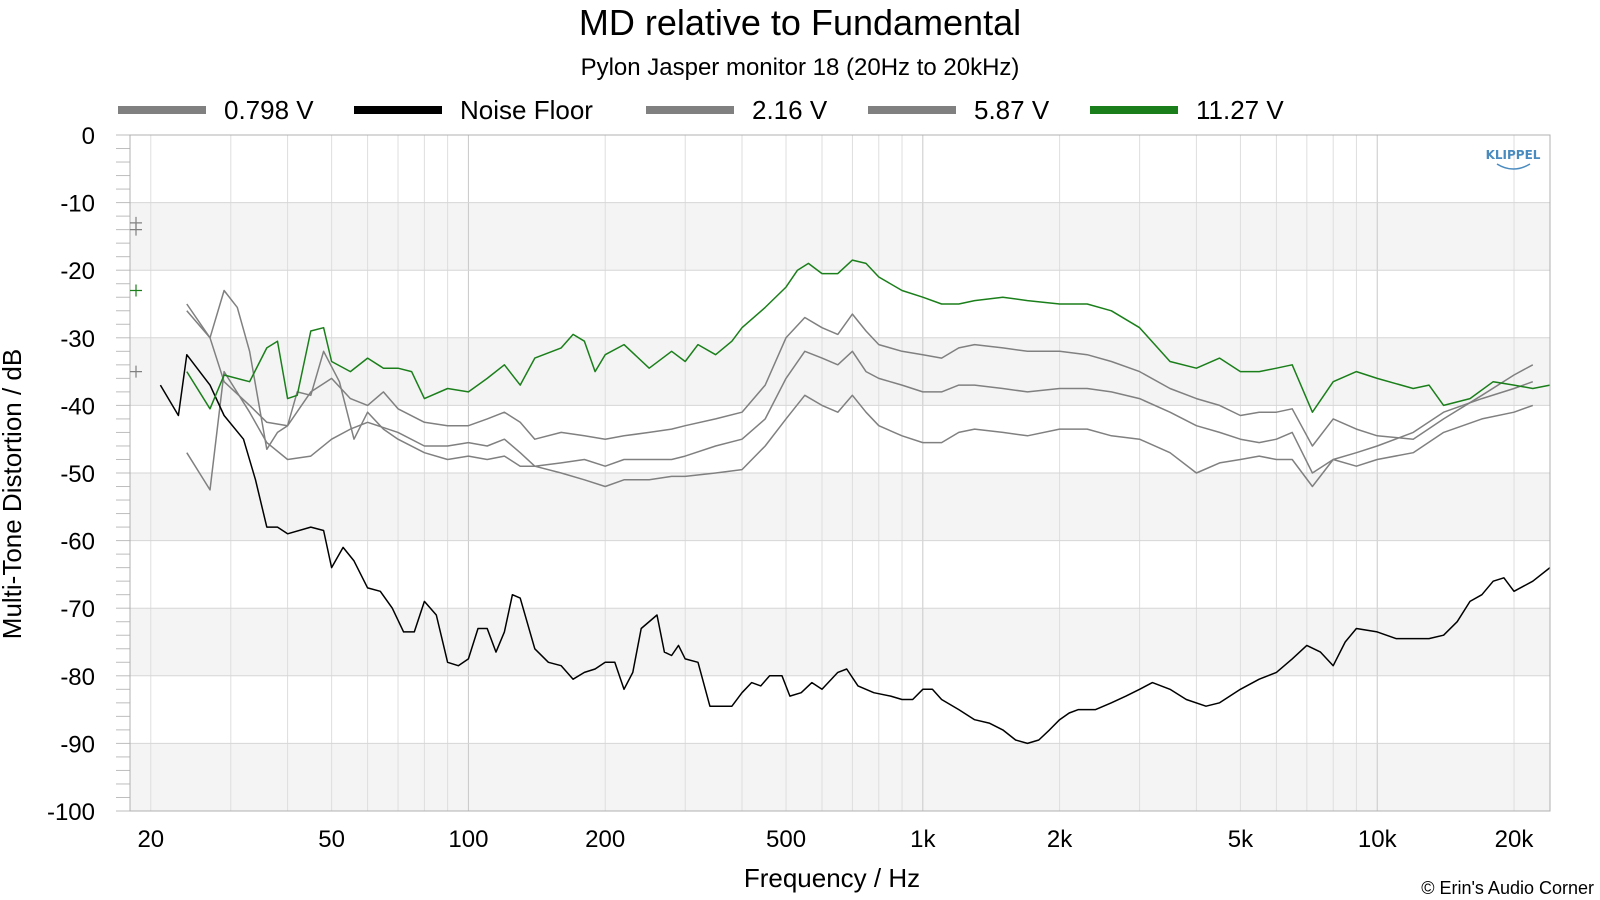  Describe the element at coordinates (77, 271) in the screenshot. I see `y-tick-label: -20` at that location.